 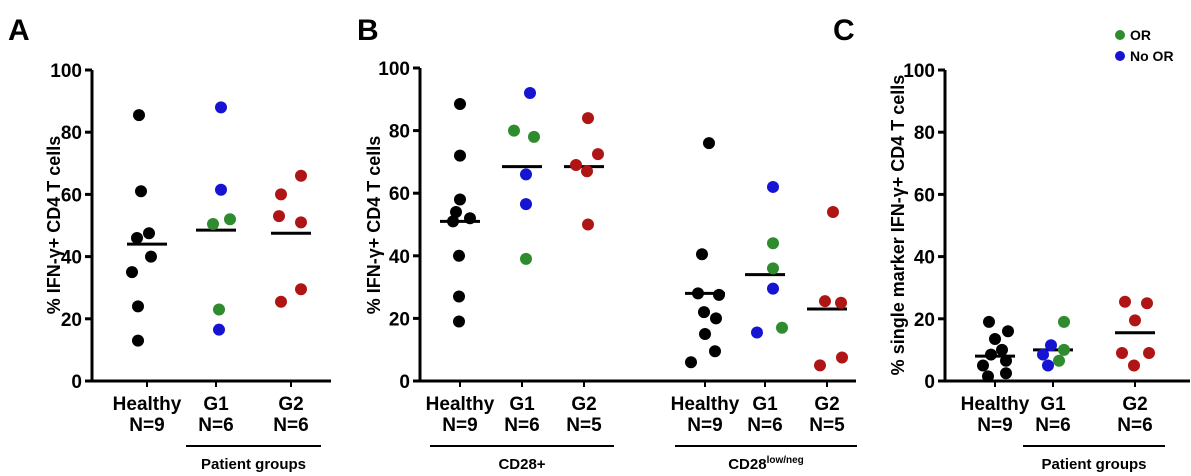 What do you see at coordinates (584, 425) in the screenshot?
I see `category-count-label: N=5` at bounding box center [584, 425].